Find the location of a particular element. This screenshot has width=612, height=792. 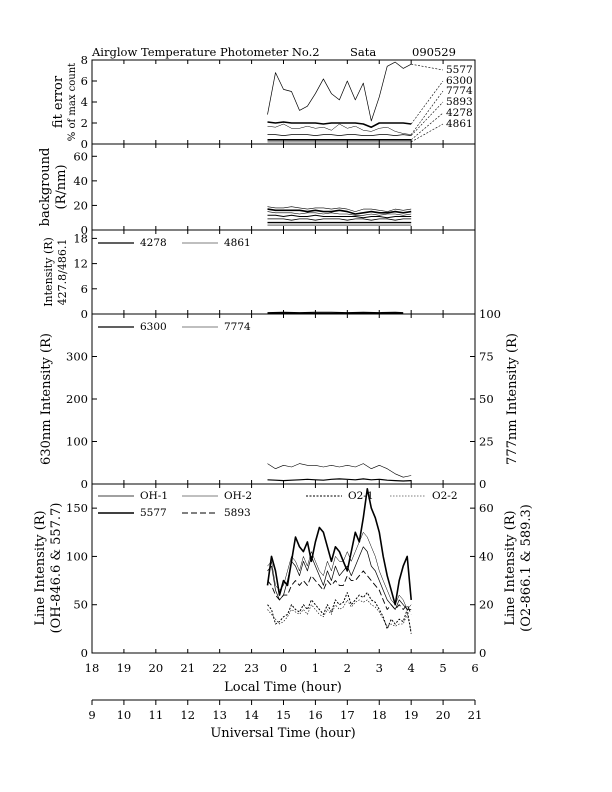

universal-time-xlabel: Universal Time (hour) is located at coordinates (282, 733).